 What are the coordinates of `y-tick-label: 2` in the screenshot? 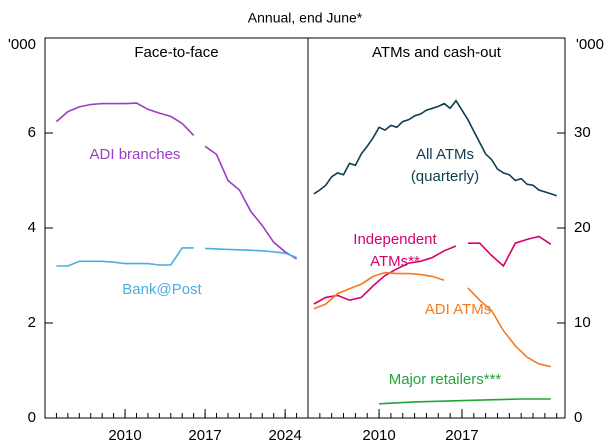 It's located at (32, 322).